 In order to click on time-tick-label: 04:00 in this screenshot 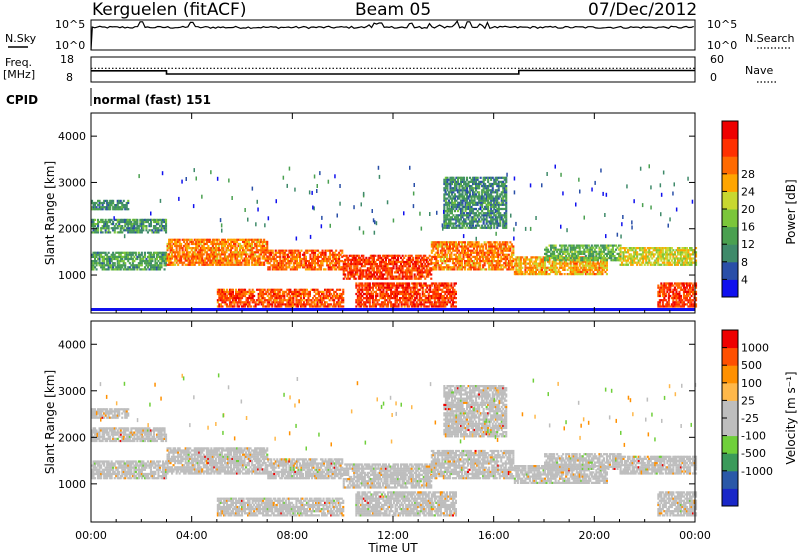, I will do `click(192, 535)`.